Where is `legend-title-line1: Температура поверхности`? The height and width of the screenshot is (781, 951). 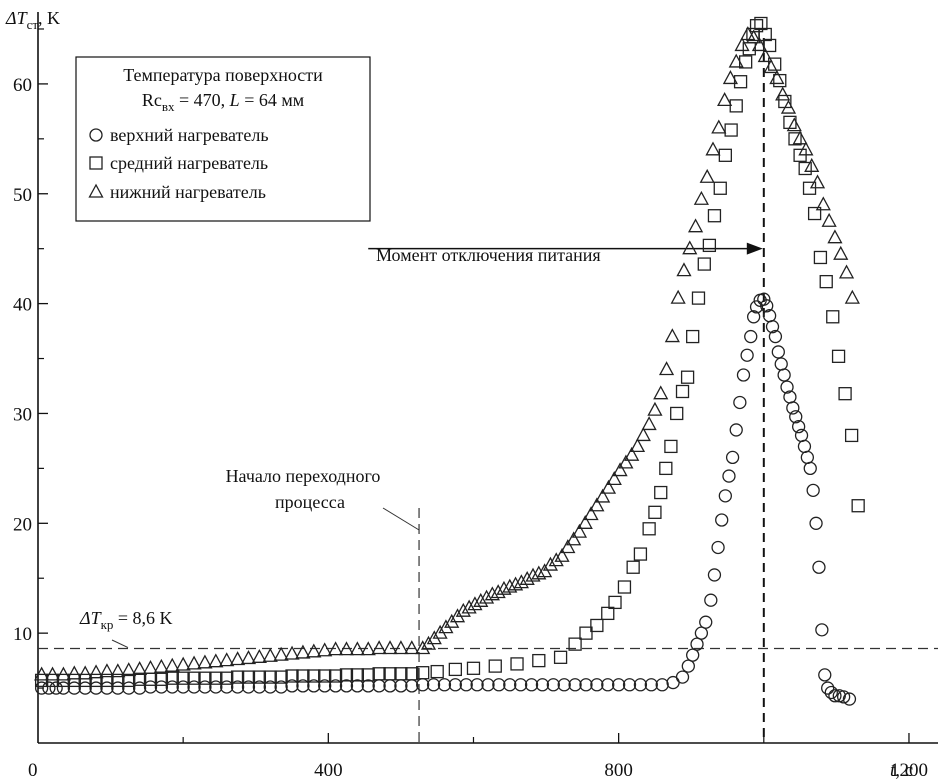
legend-title-line1: Температура поверхности is located at coordinates (223, 75).